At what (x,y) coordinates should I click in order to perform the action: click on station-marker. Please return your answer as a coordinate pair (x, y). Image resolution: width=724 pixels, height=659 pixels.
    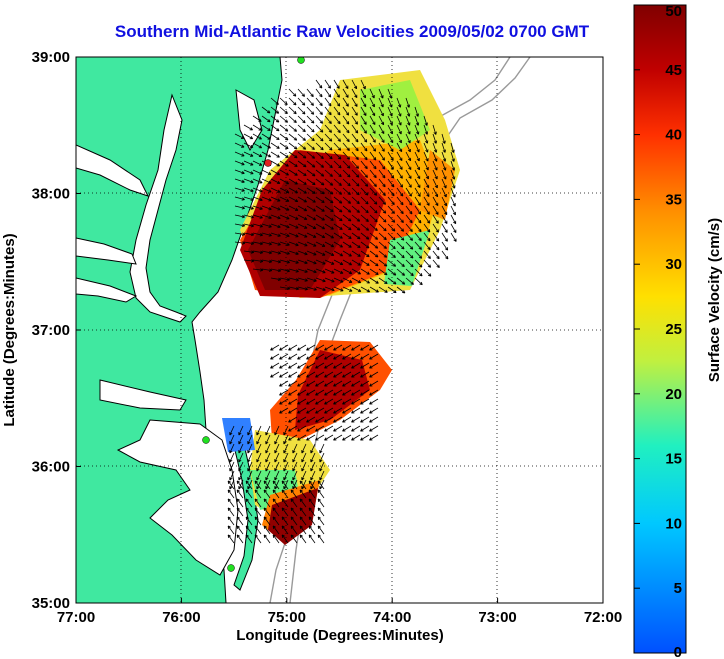
    Looking at the image, I should click on (301, 60).